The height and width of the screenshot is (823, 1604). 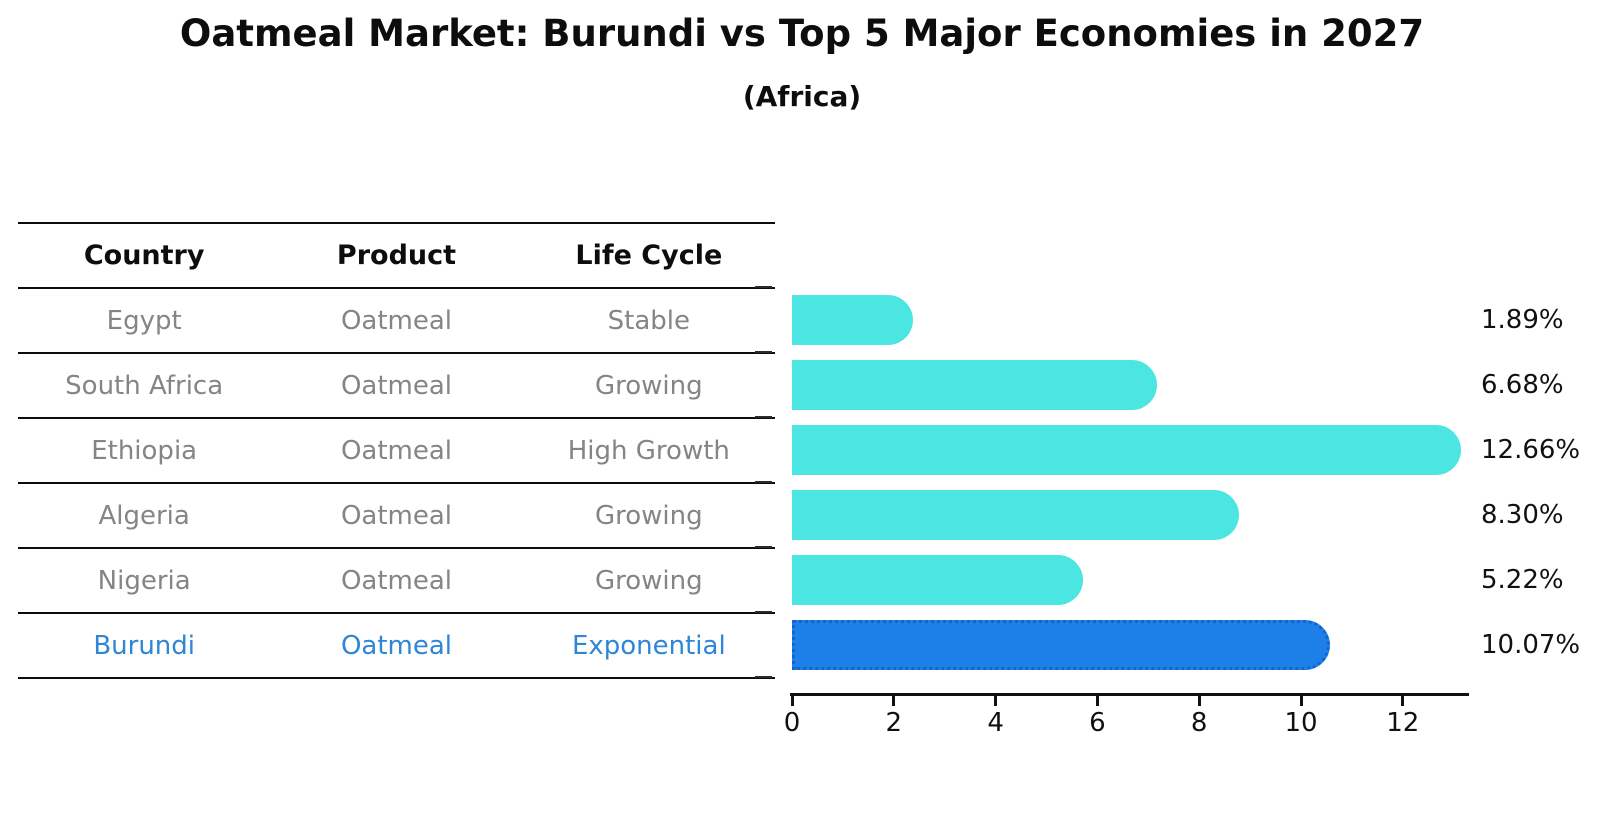 What do you see at coordinates (1522, 579) in the screenshot?
I see `value-label: 5.22%` at bounding box center [1522, 579].